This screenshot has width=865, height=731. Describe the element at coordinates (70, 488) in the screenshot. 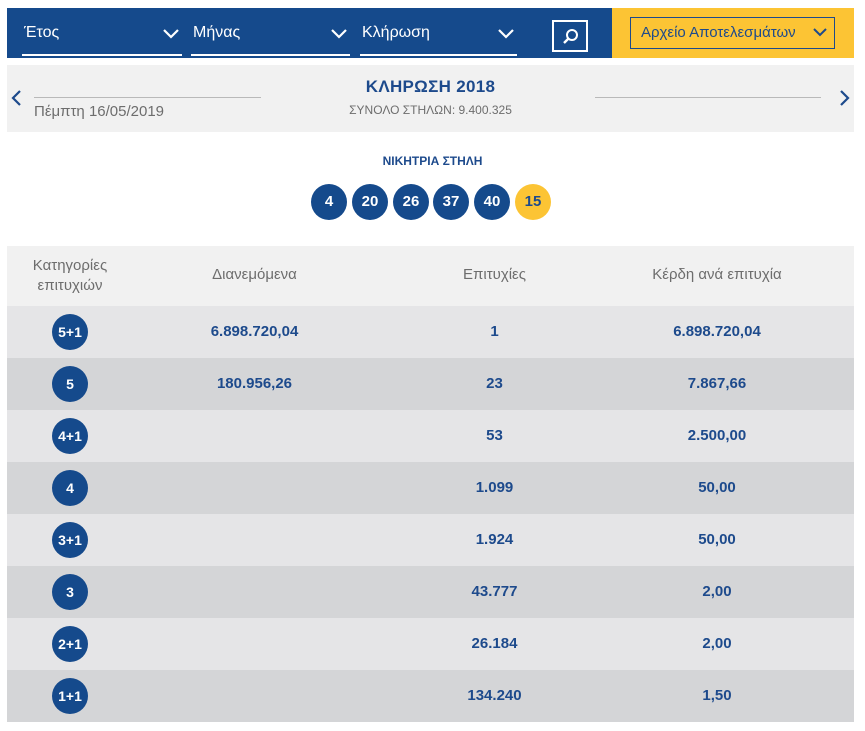

I see `category-badge: 4` at that location.